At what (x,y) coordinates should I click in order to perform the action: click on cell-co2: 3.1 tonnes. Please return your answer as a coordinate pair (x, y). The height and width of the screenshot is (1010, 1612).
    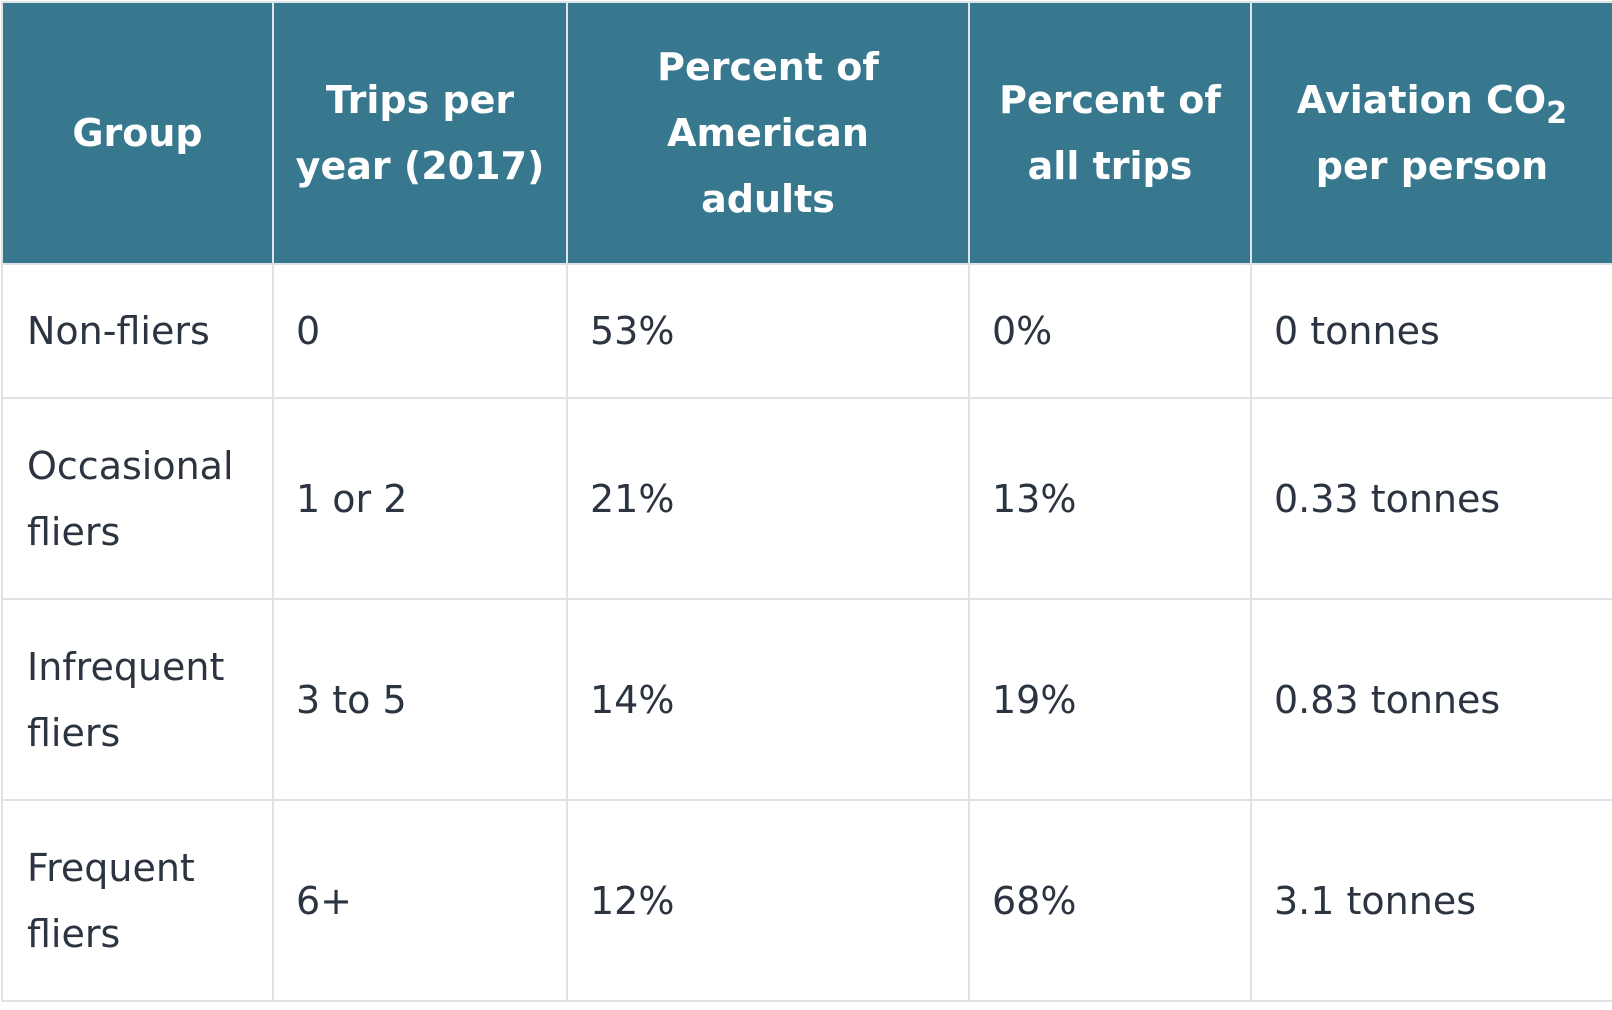
    Looking at the image, I should click on (1431, 900).